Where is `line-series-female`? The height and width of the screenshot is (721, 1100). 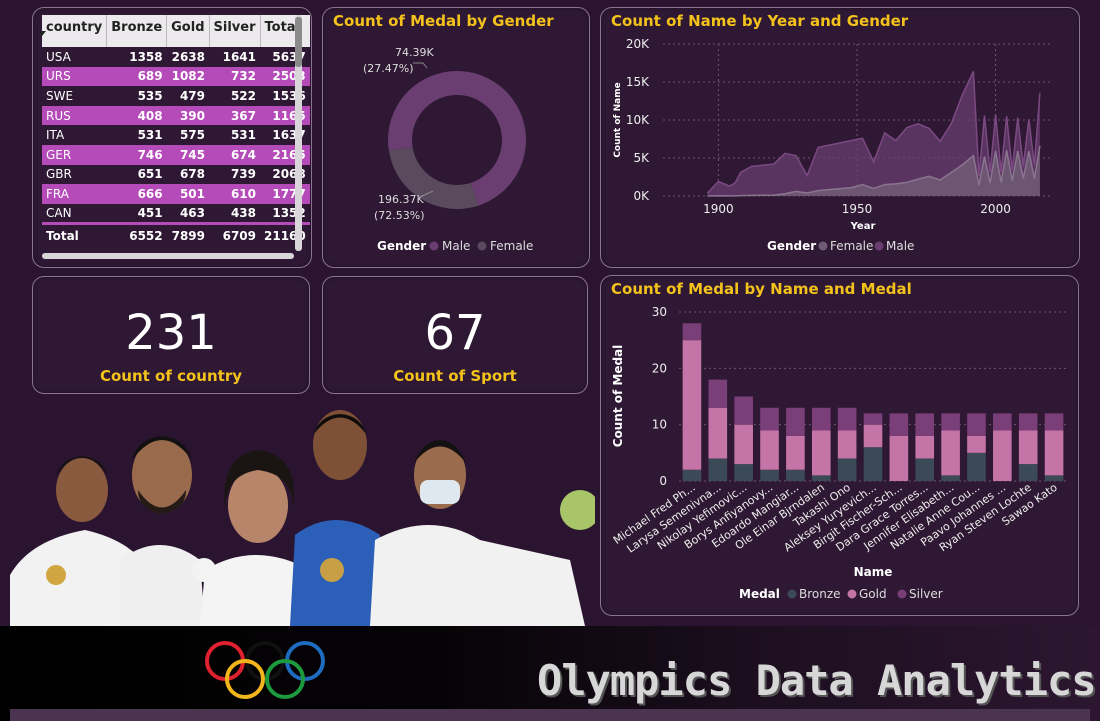
line-series-female is located at coordinates (874, 171).